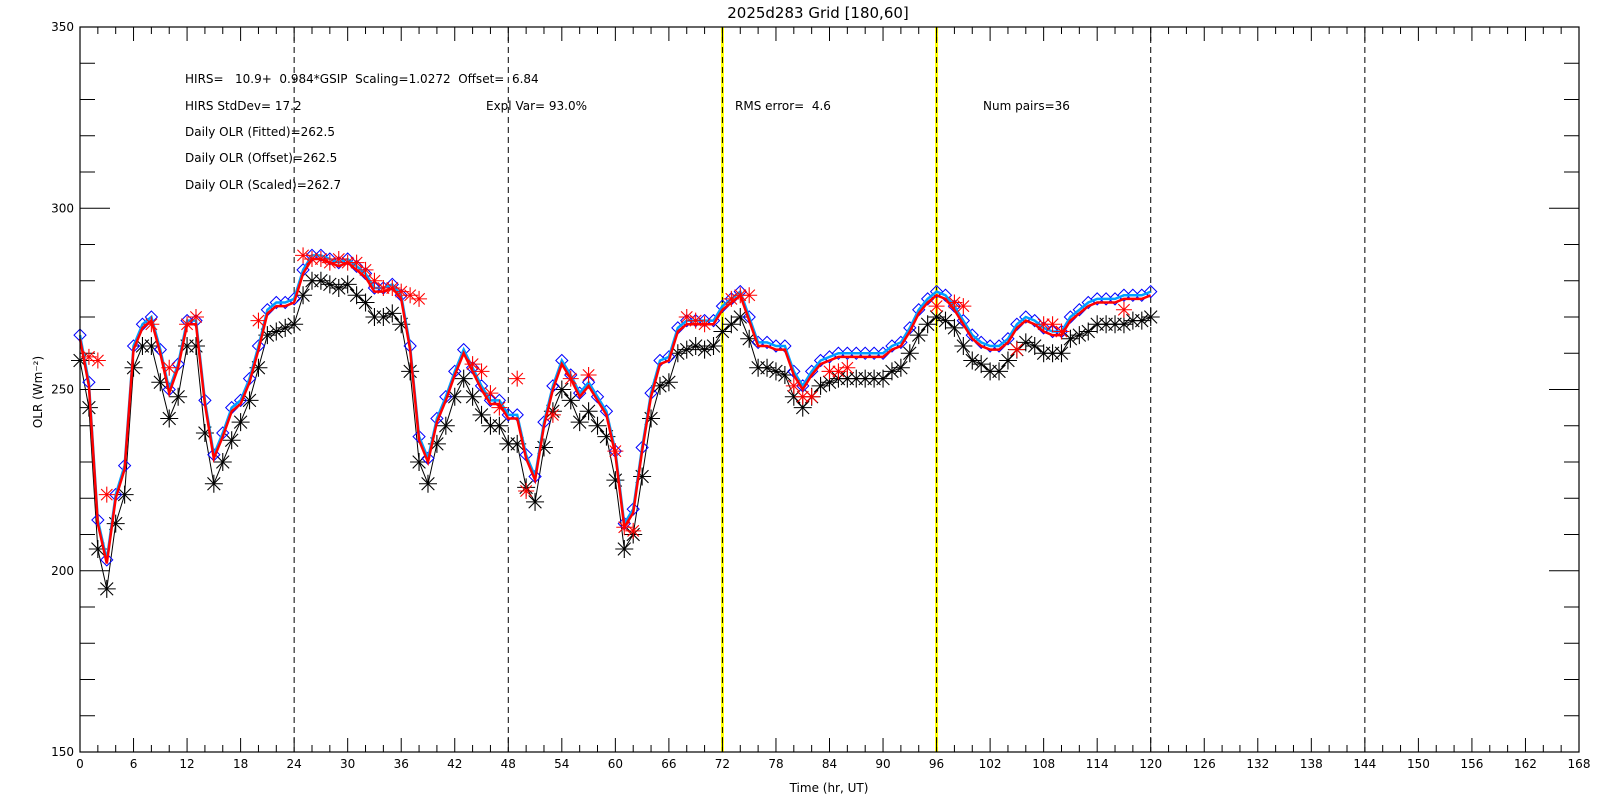 The height and width of the screenshot is (800, 1600). What do you see at coordinates (80, 764) in the screenshot?
I see `x-tick-label: 0` at bounding box center [80, 764].